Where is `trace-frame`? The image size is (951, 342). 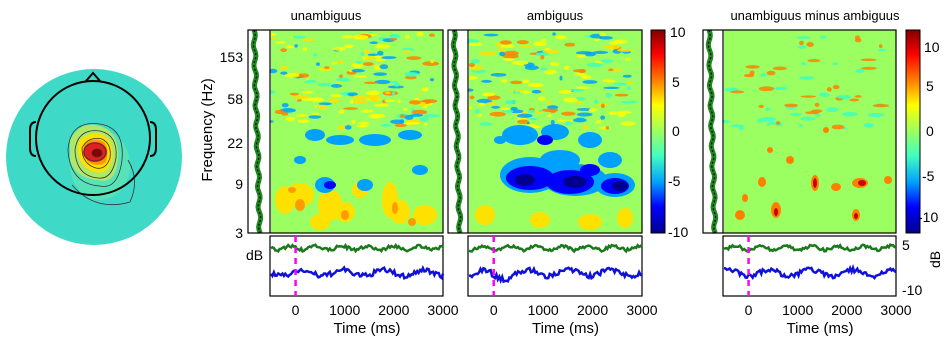
trace-frame is located at coordinates (555, 266).